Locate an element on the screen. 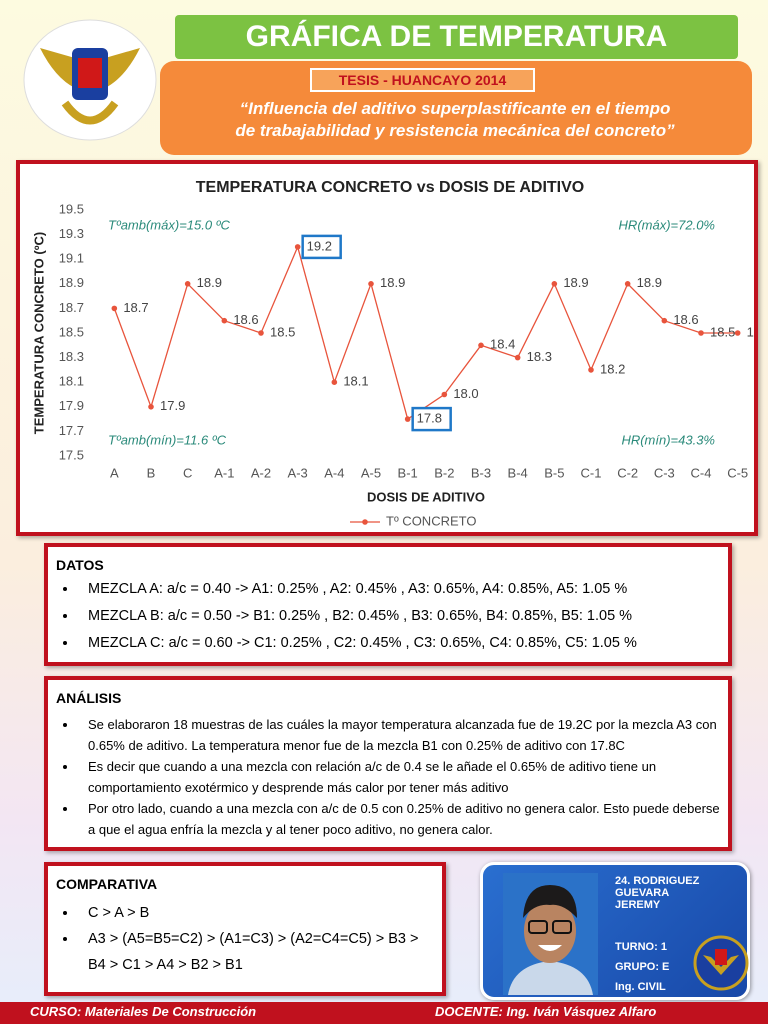  x-tick-label: A is located at coordinates (114, 472).